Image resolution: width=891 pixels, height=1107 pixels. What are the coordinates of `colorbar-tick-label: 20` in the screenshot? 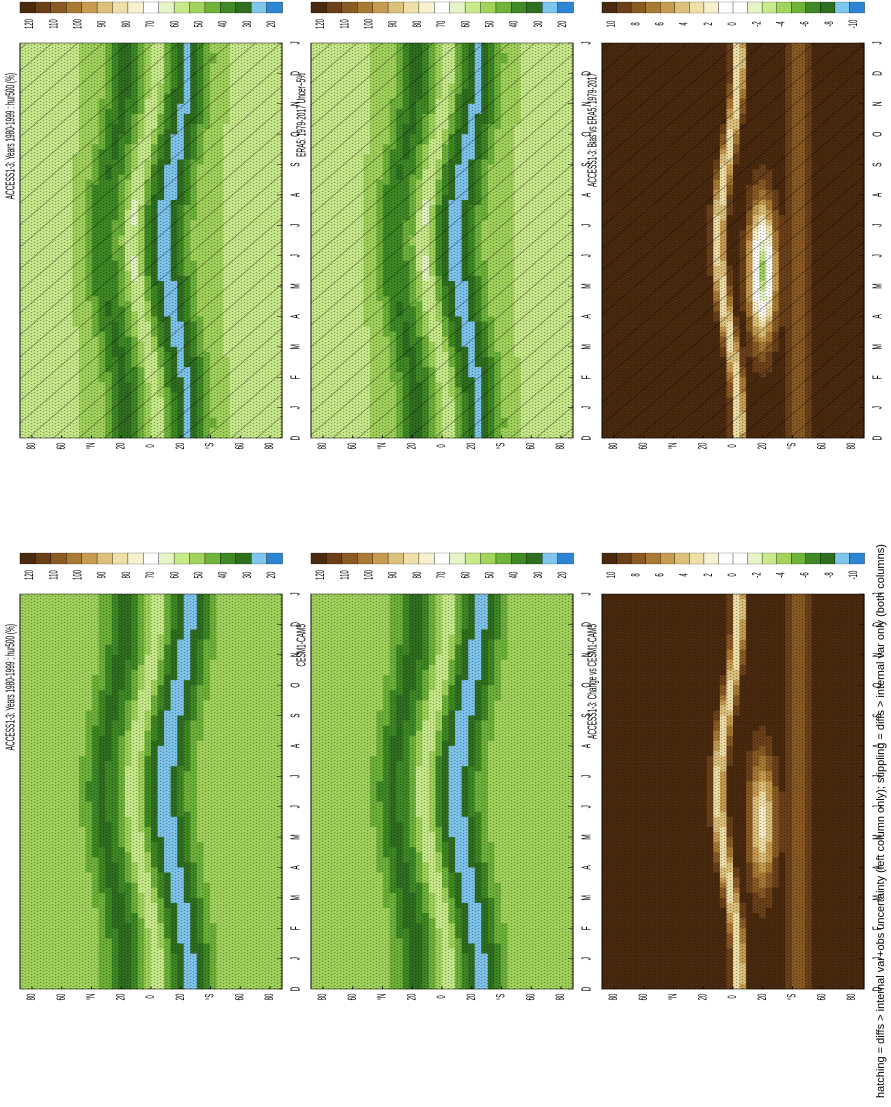 It's located at (272, 24).